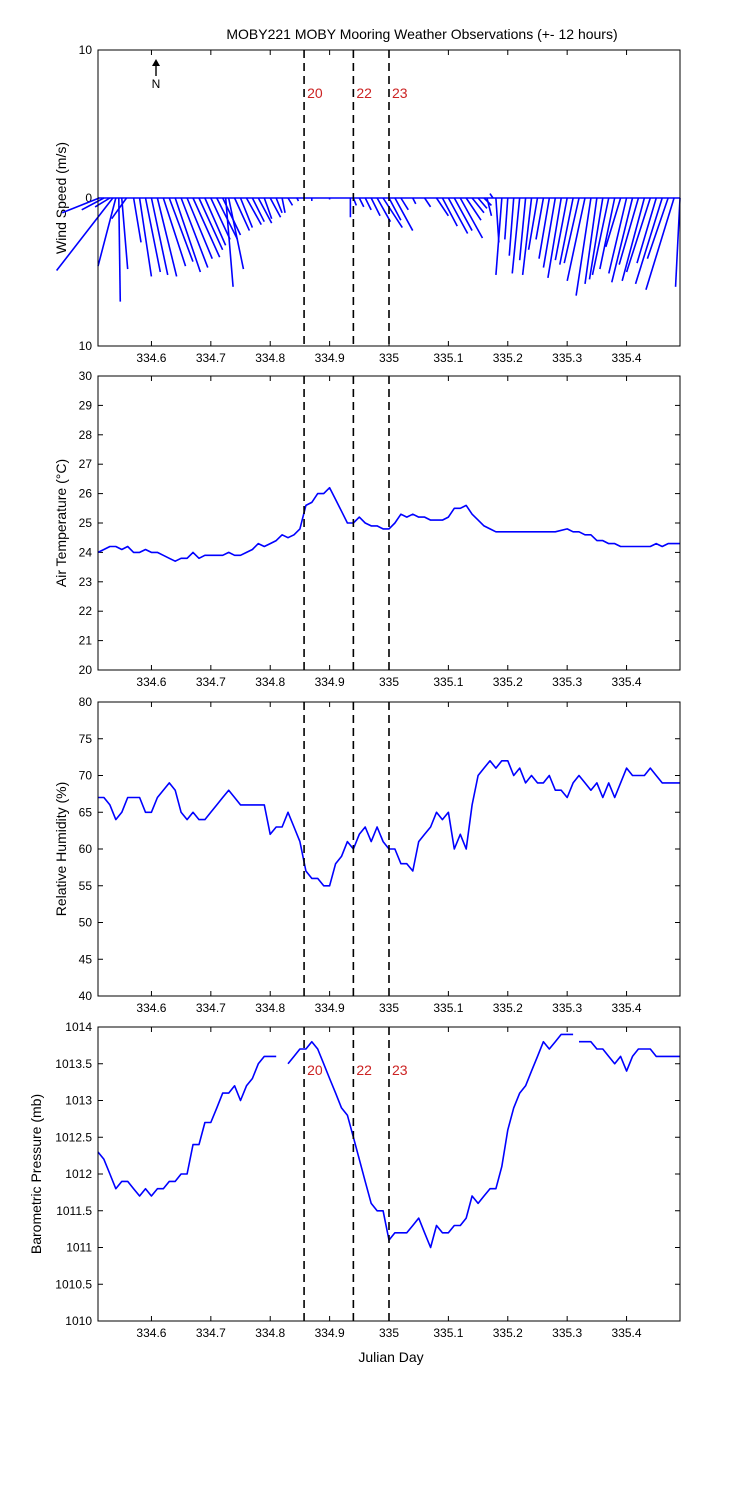  Describe the element at coordinates (36, 1174) in the screenshot. I see `y-axis-label: Barometric Pressure (mb)` at that location.